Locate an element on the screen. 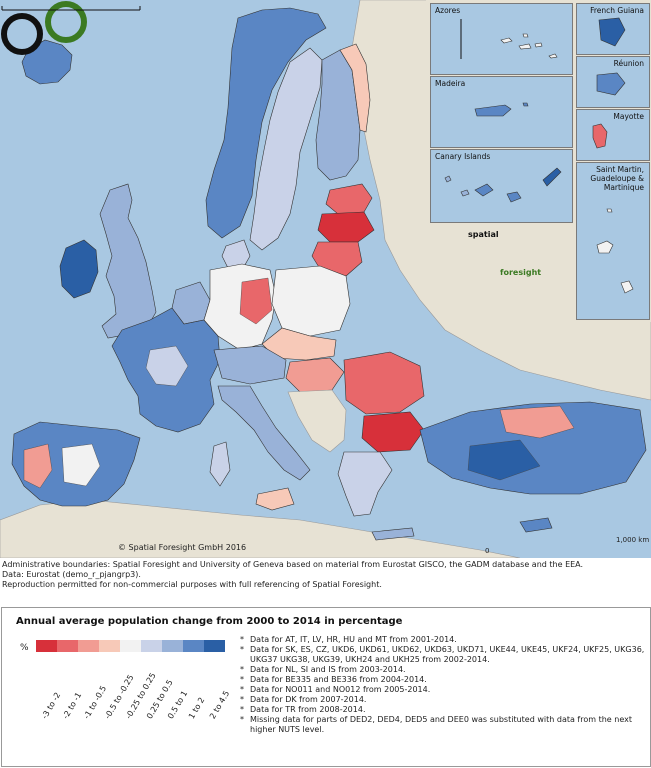  legend-class-label: 2 to 4.5 is located at coordinates (220, 705).